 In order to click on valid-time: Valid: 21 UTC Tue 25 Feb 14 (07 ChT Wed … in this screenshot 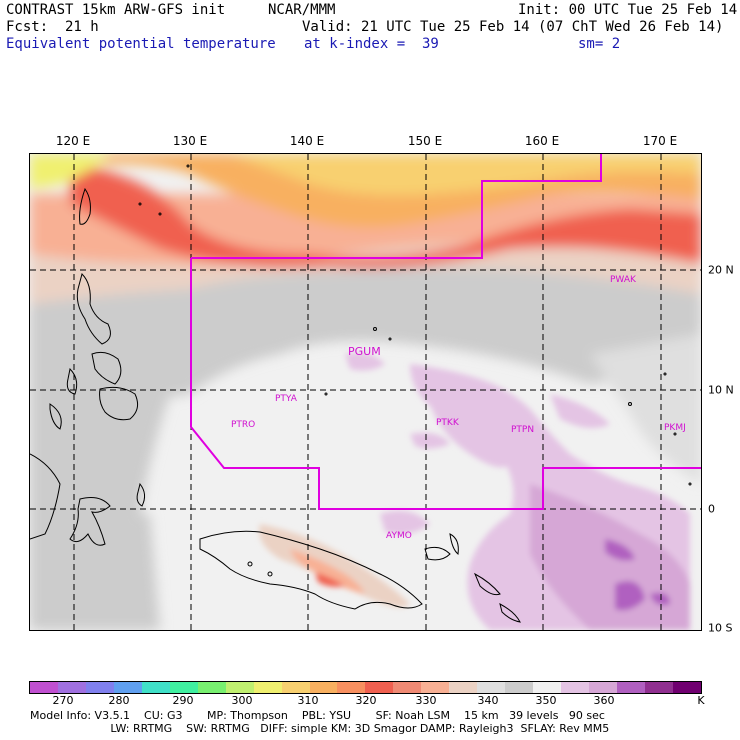, I will do `click(513, 27)`.